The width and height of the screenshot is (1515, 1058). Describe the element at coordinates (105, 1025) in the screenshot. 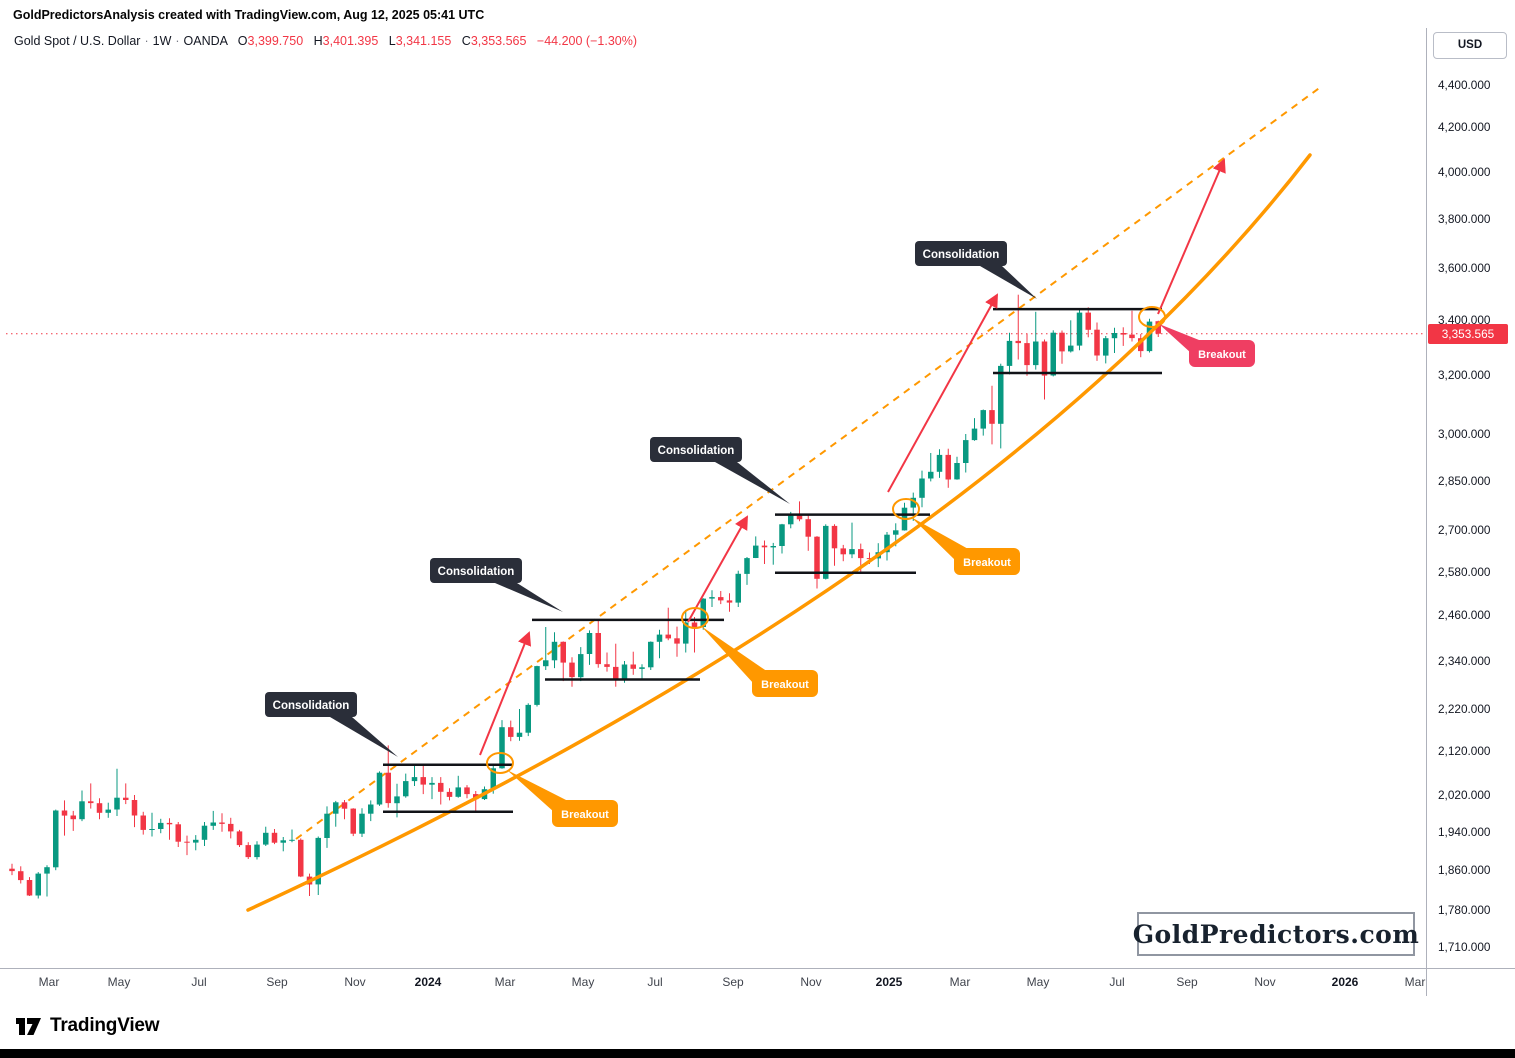

I see `tradingview-logo-text: TradingView` at that location.